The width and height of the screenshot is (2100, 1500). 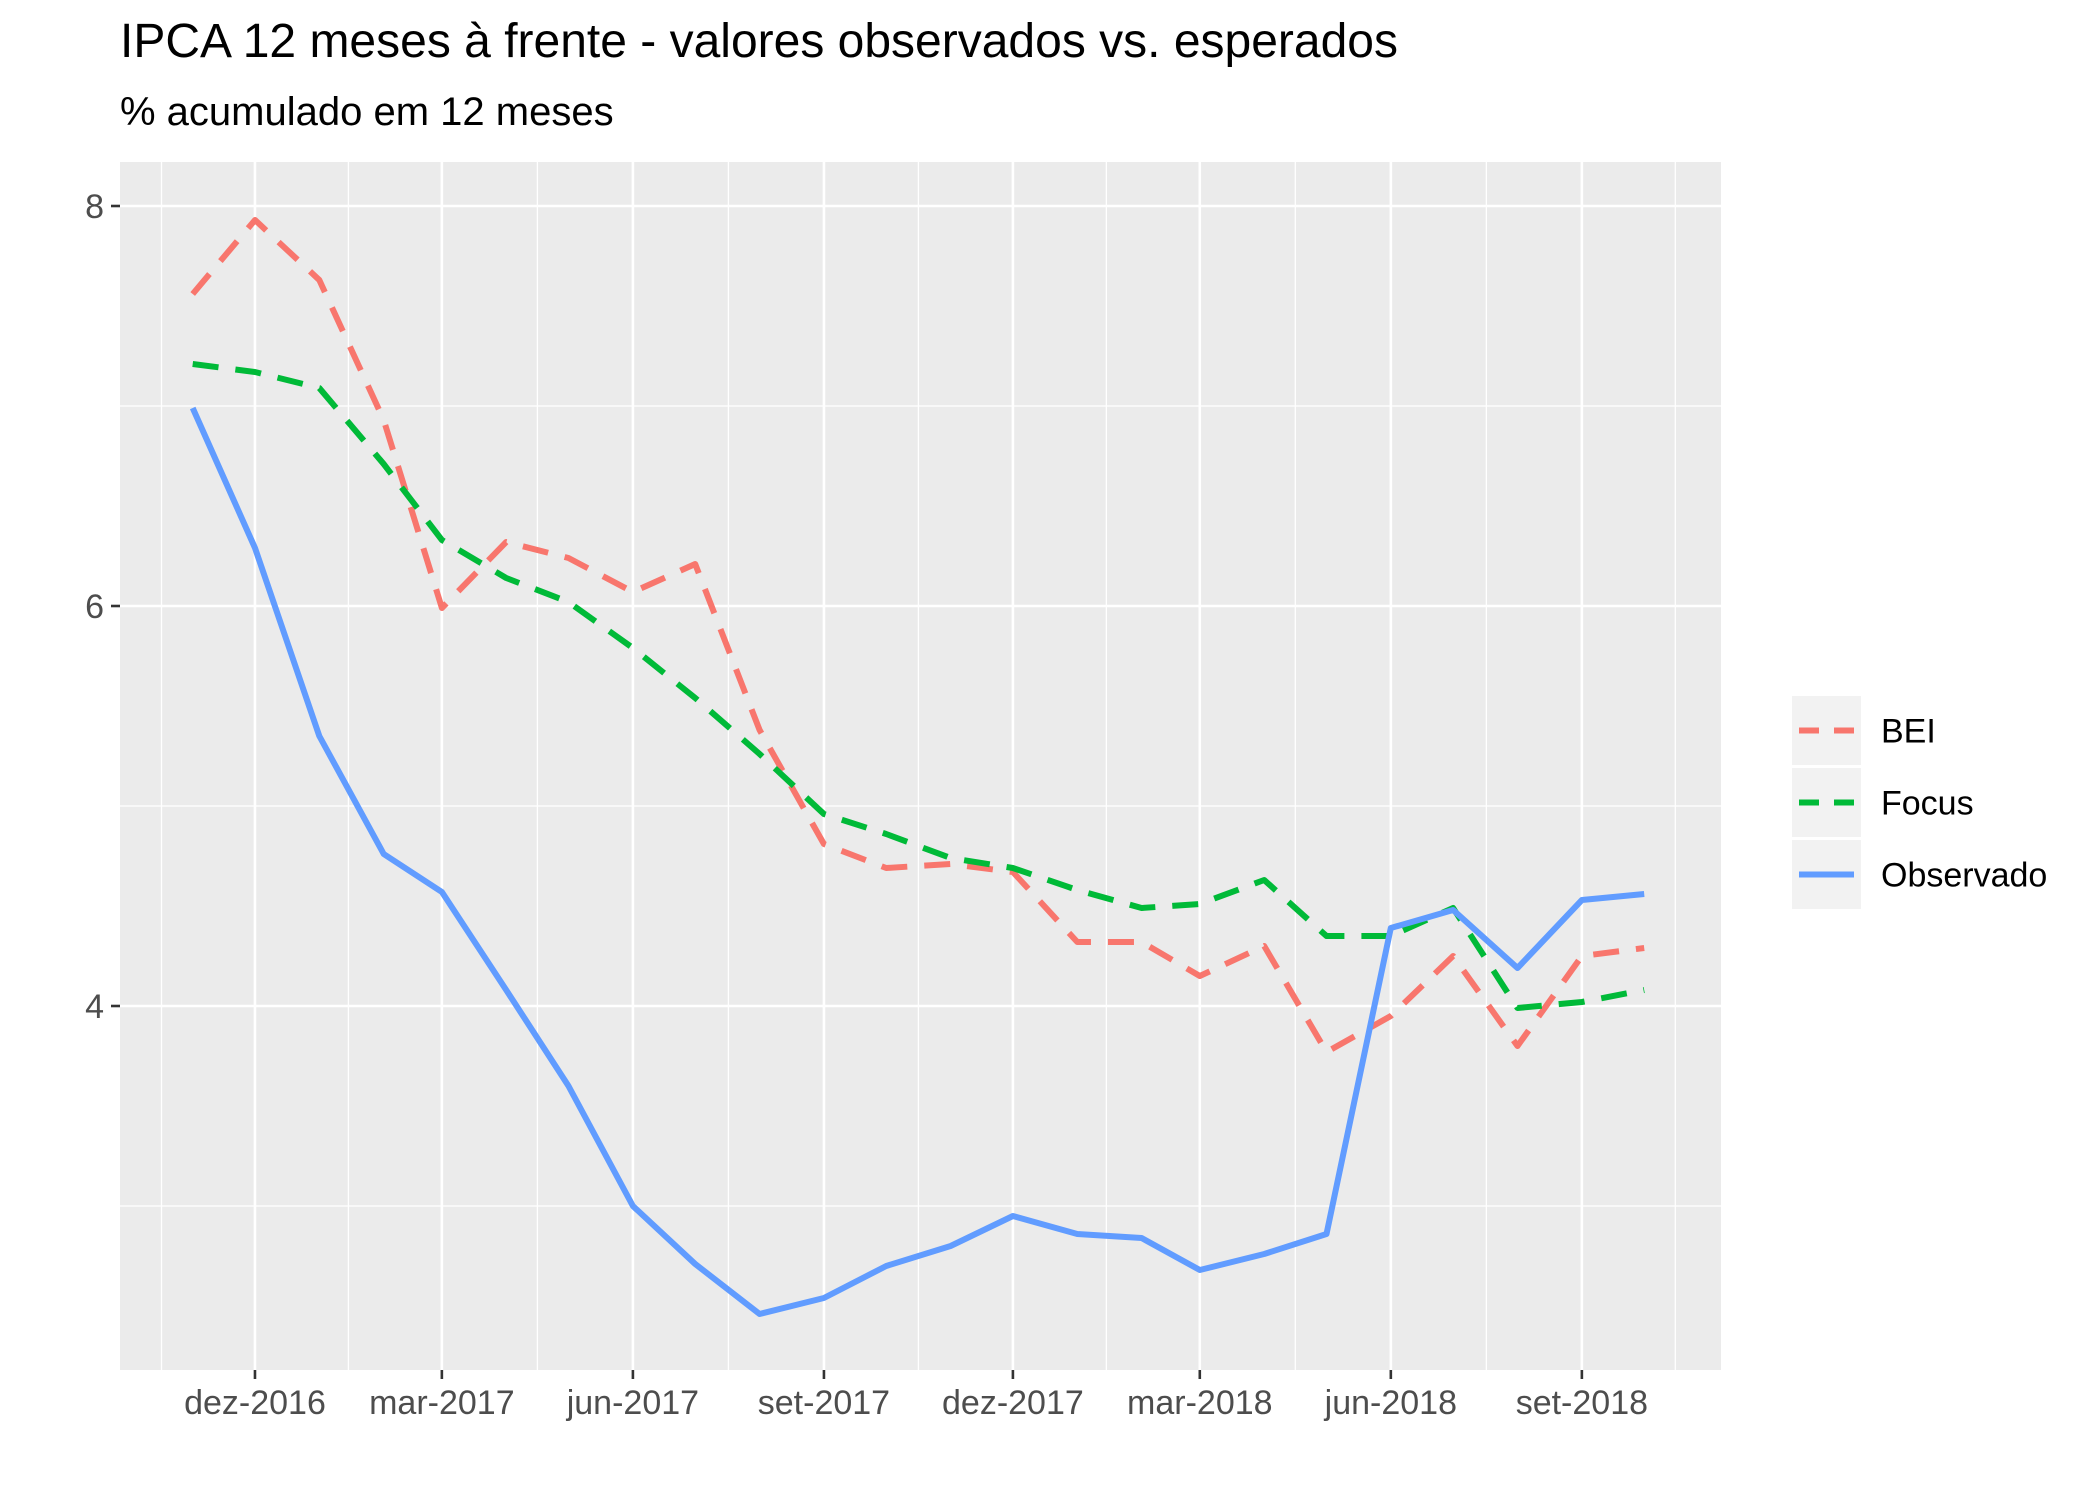 What do you see at coordinates (1927, 804) in the screenshot?
I see `legend-label-focus: Focus` at bounding box center [1927, 804].